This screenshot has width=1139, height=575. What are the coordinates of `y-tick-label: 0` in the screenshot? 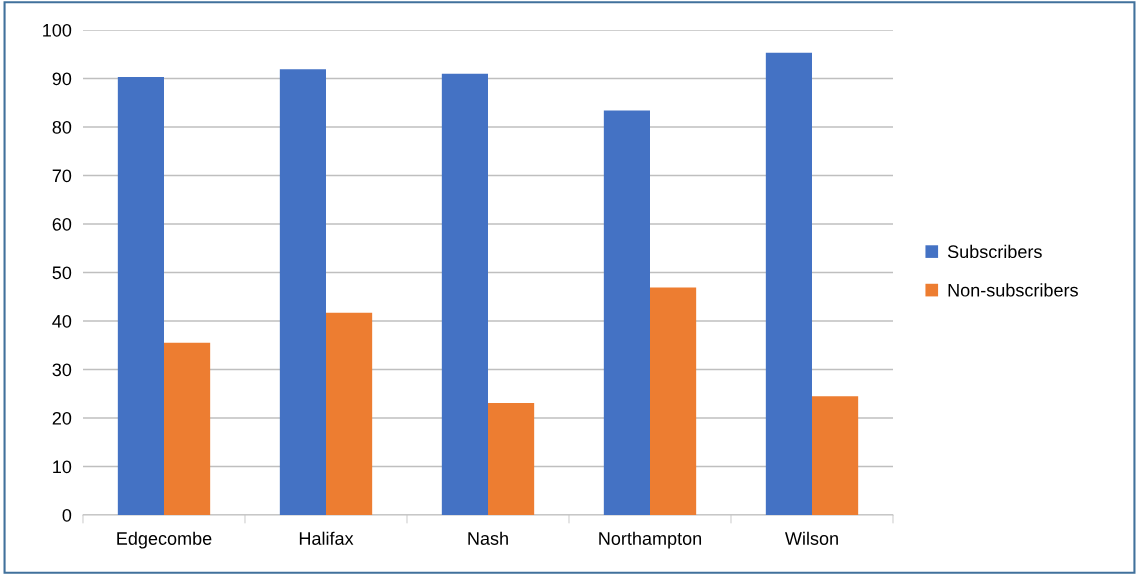 It's located at (67, 515).